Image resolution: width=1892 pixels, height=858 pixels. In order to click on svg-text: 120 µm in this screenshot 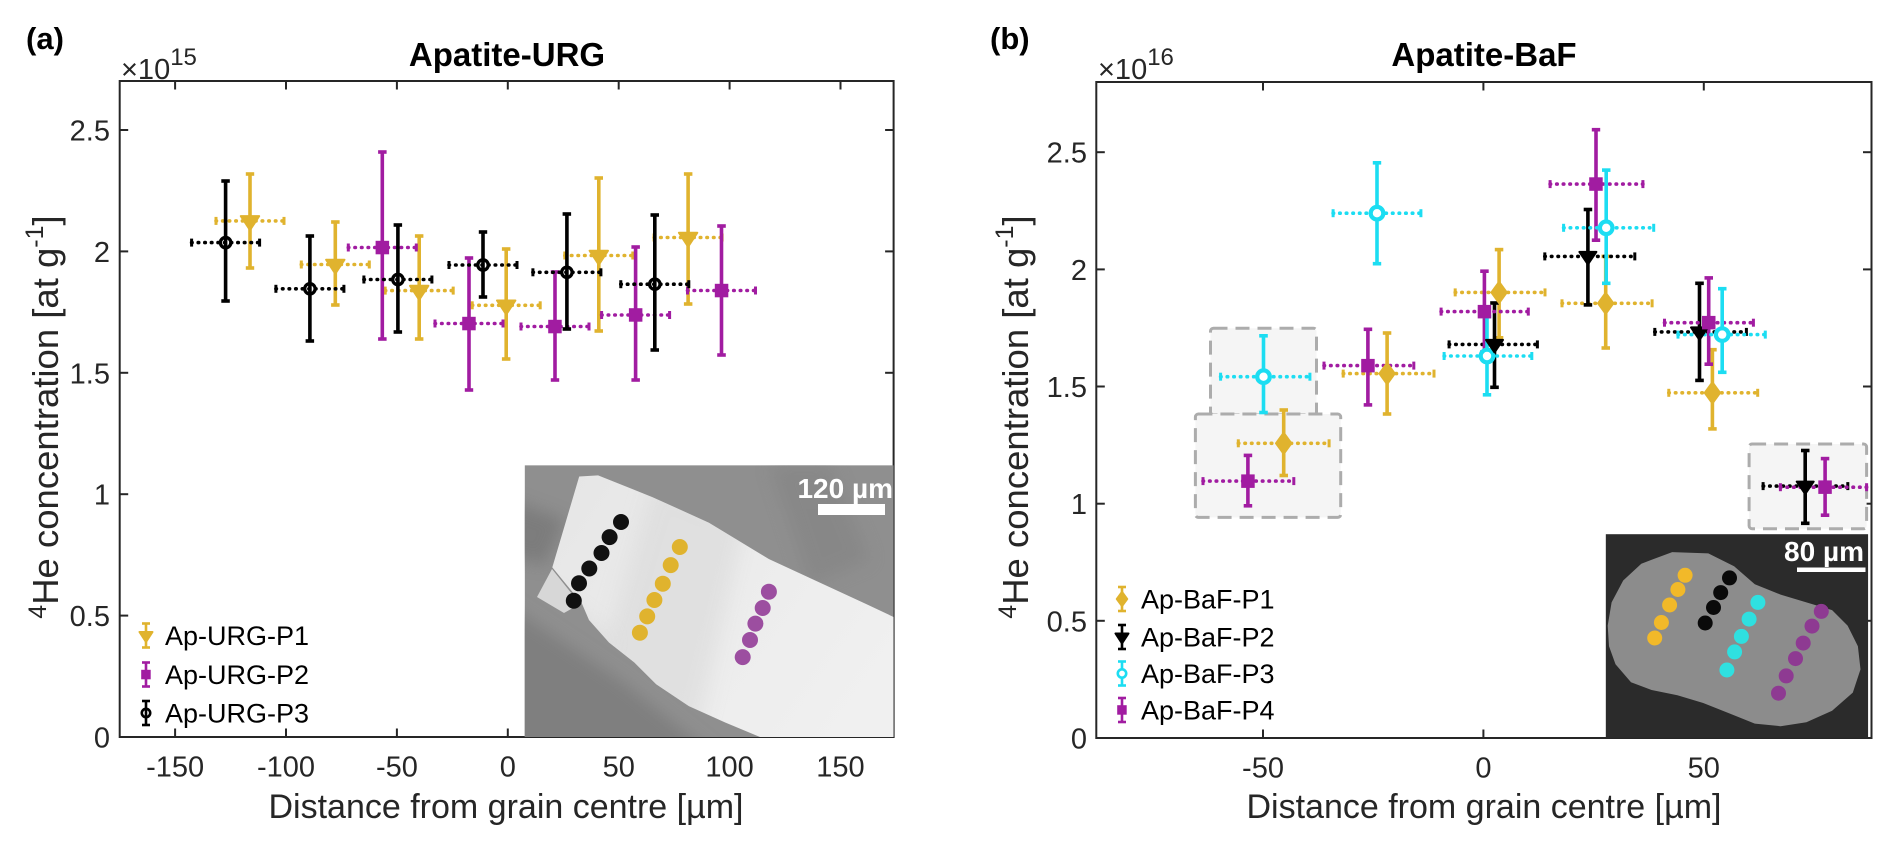, I will do `click(845, 488)`.